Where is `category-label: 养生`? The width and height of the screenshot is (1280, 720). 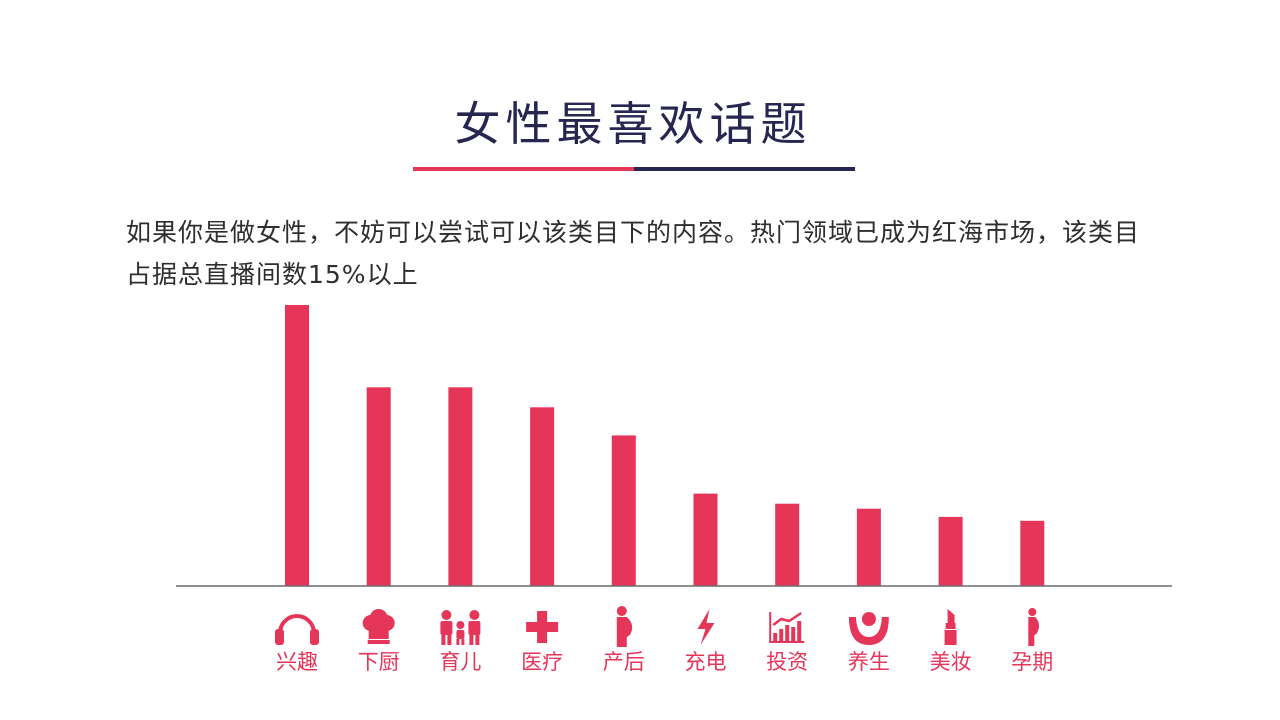
category-label: 养生 is located at coordinates (869, 662).